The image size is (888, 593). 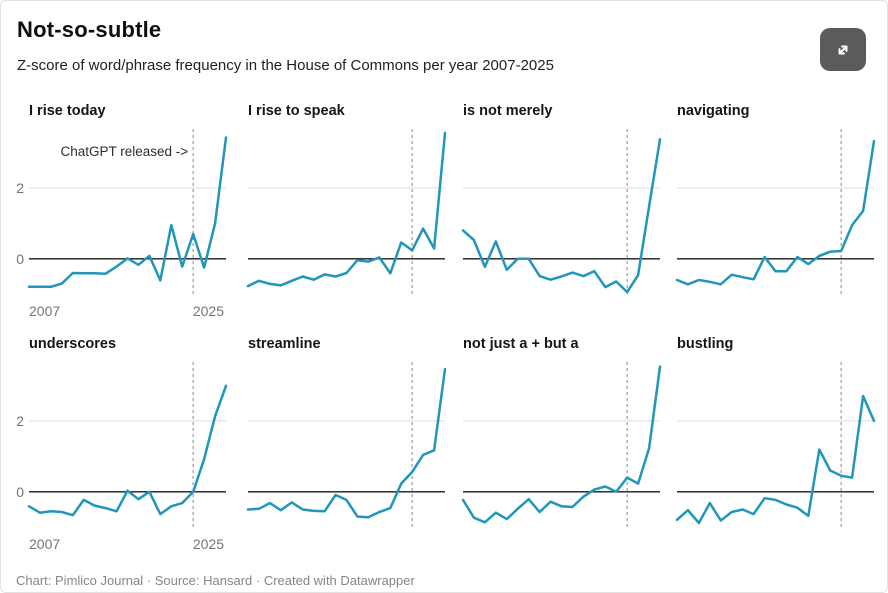 I want to click on expand-button, so click(x=843, y=49).